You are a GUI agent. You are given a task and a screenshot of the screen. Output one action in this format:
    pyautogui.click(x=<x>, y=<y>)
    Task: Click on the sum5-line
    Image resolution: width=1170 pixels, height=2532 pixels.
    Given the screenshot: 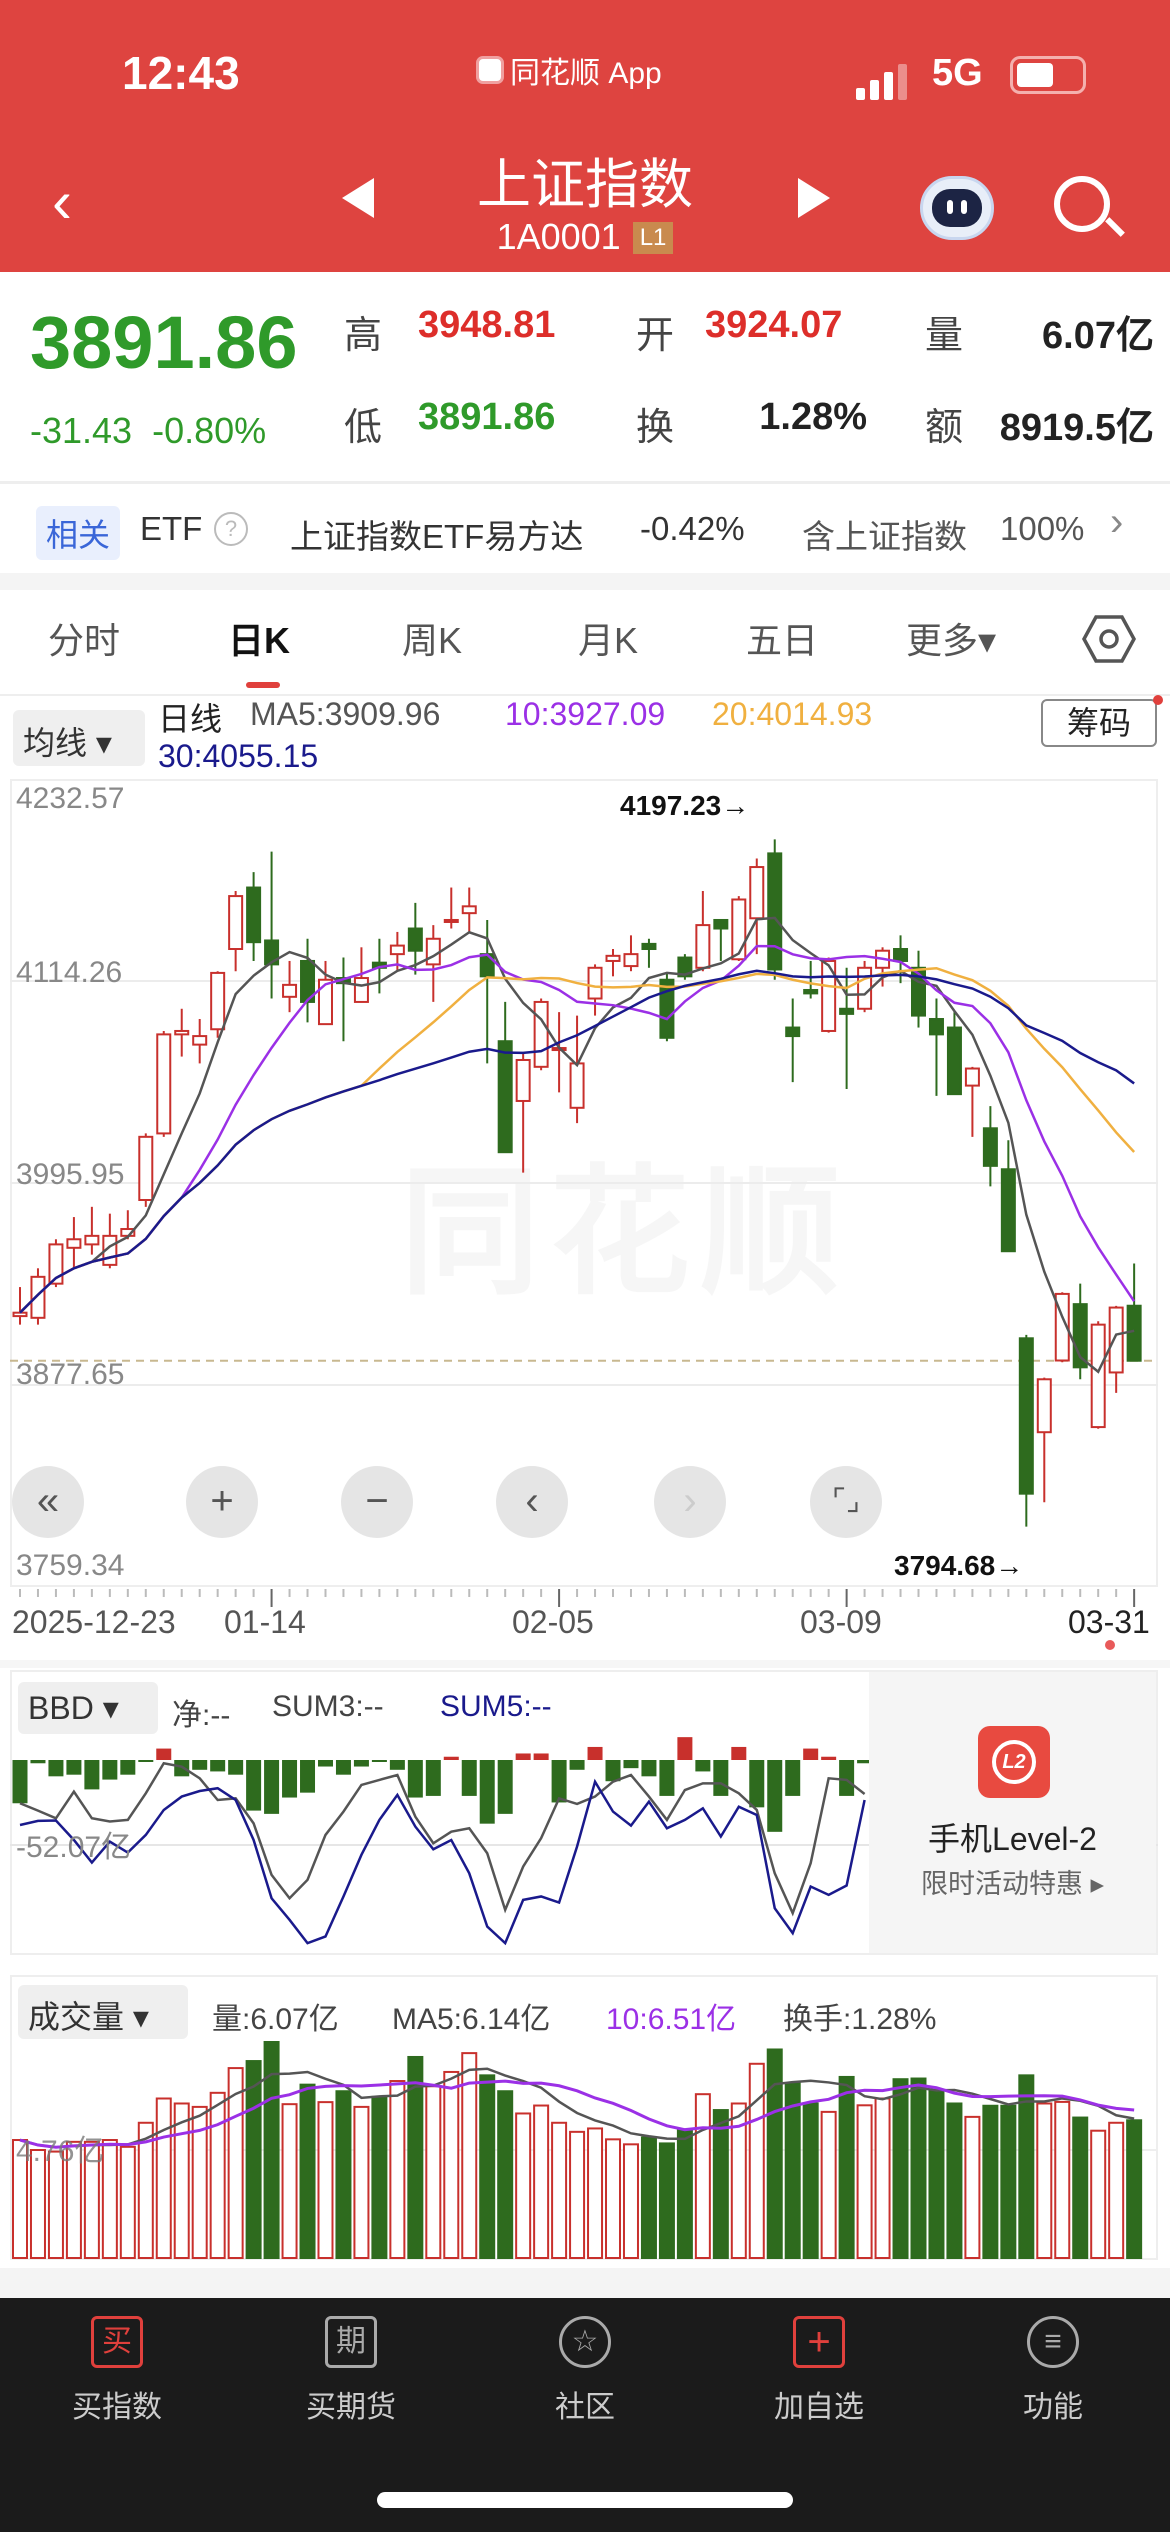 What is the action you would take?
    pyautogui.click(x=442, y=1862)
    